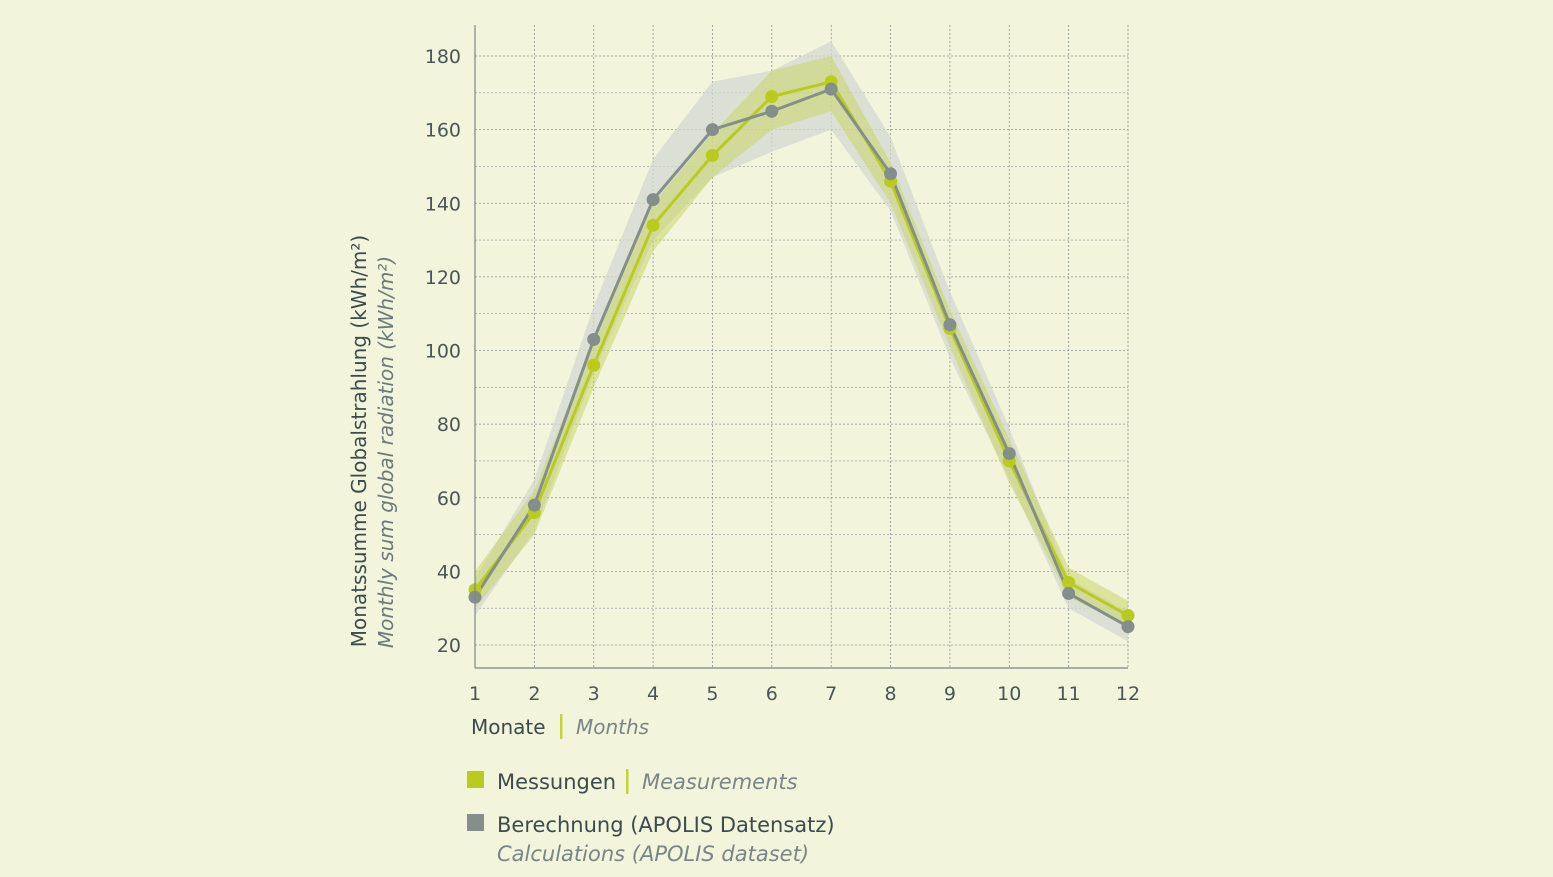  What do you see at coordinates (831, 694) in the screenshot?
I see `x-tick-label: 7` at bounding box center [831, 694].